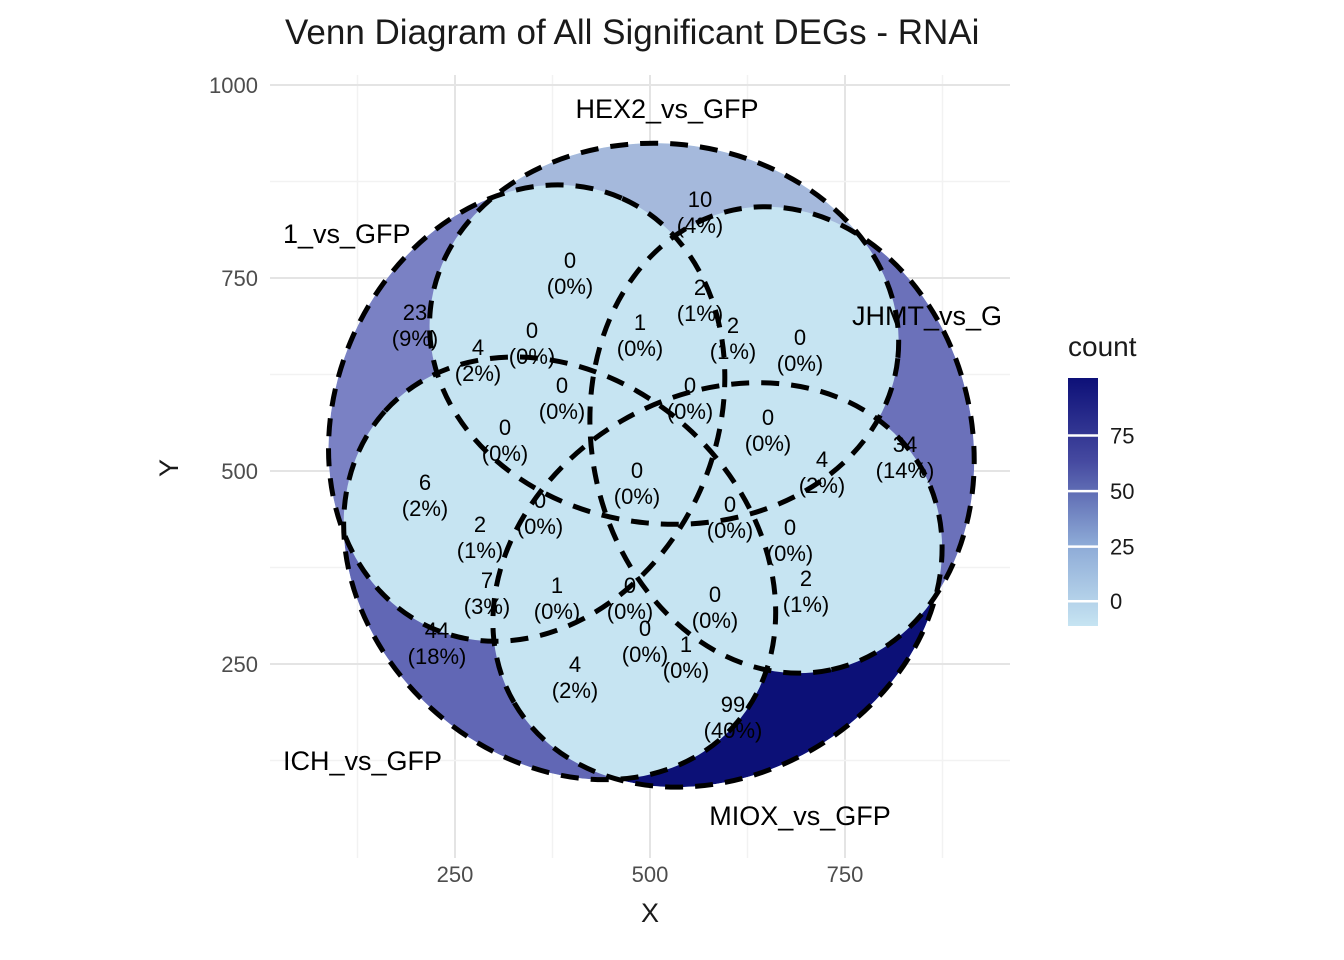 Image resolution: width=1344 pixels, height=960 pixels. What do you see at coordinates (233, 85) in the screenshot?
I see `y-tick-label: 1000` at bounding box center [233, 85].